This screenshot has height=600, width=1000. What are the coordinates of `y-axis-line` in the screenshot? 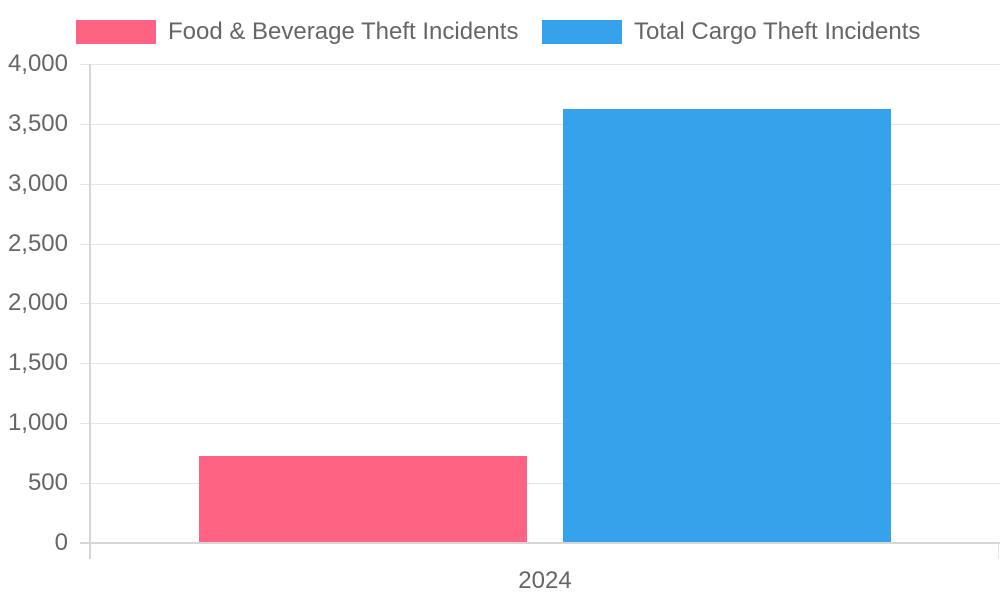 It's located at (90, 311).